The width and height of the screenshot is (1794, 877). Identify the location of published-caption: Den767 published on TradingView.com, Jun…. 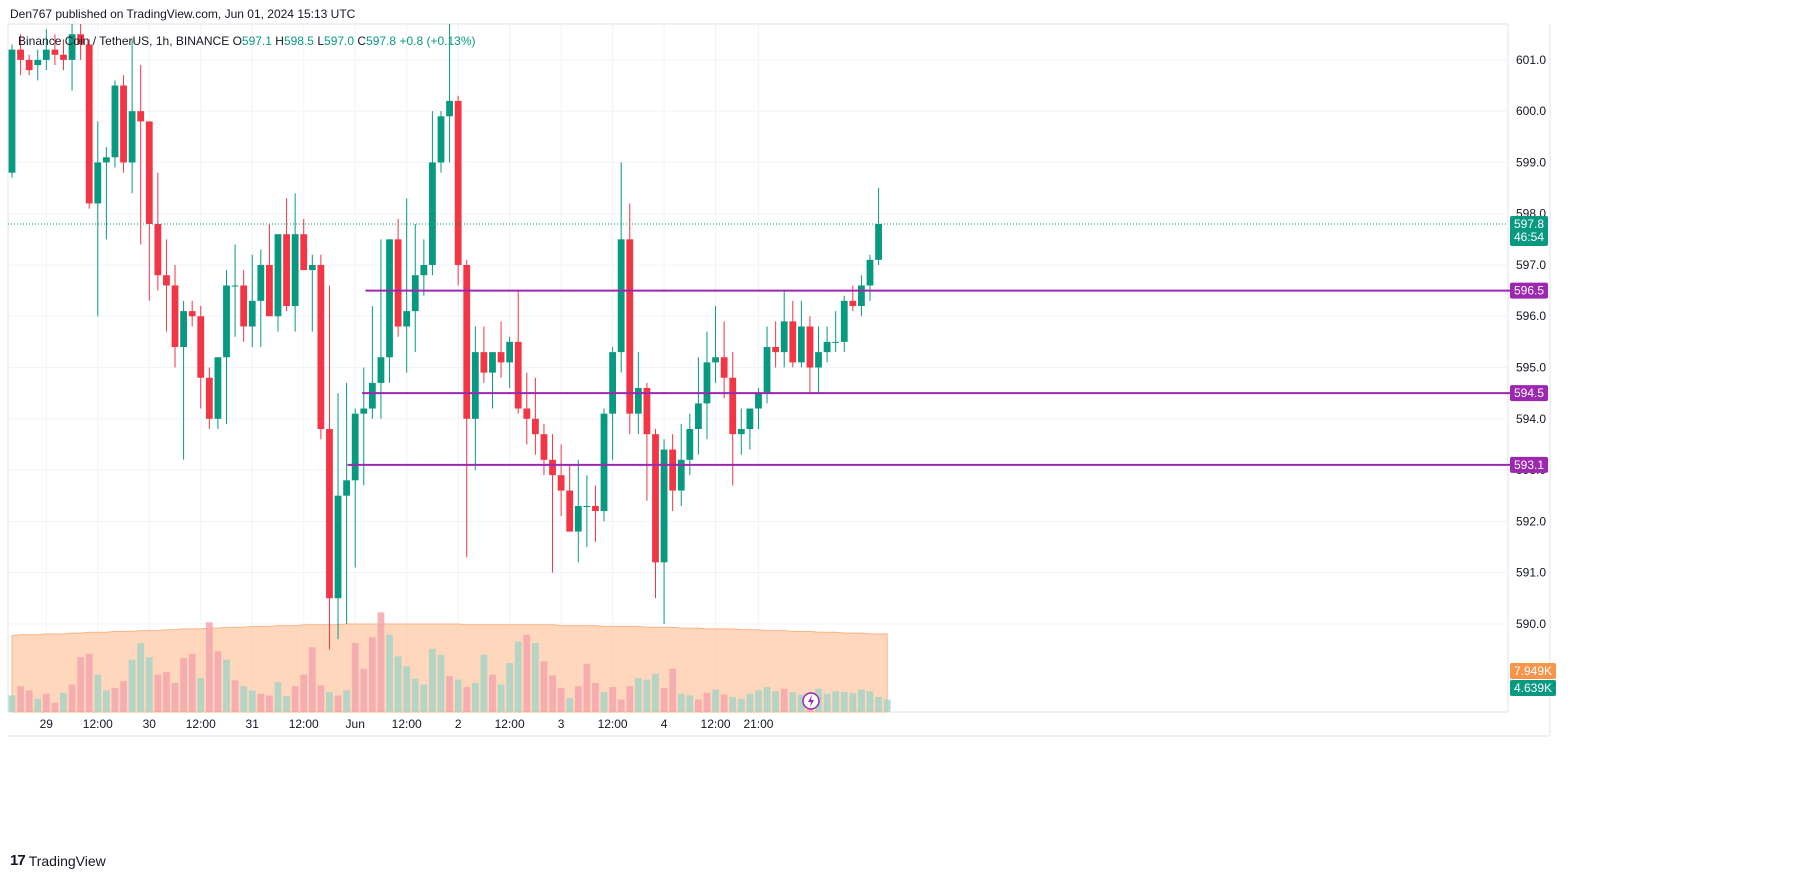
(183, 14).